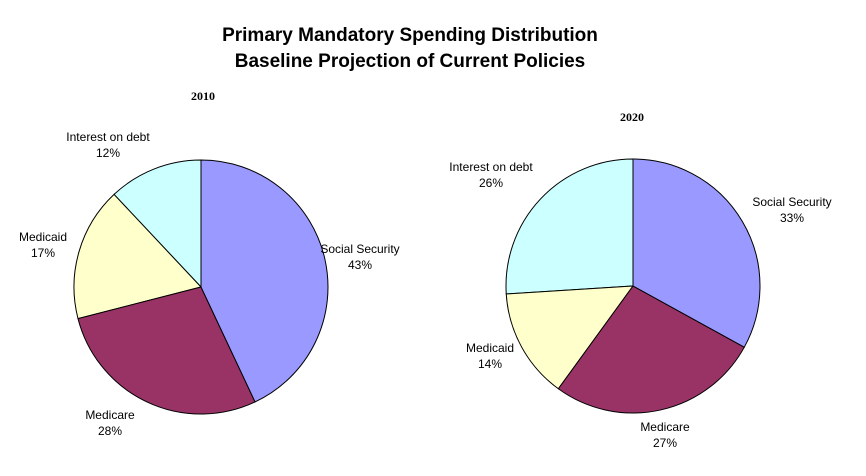 This screenshot has width=866, height=476. I want to click on data-label-2020-medicaid: Medicaid 14%, so click(490, 356).